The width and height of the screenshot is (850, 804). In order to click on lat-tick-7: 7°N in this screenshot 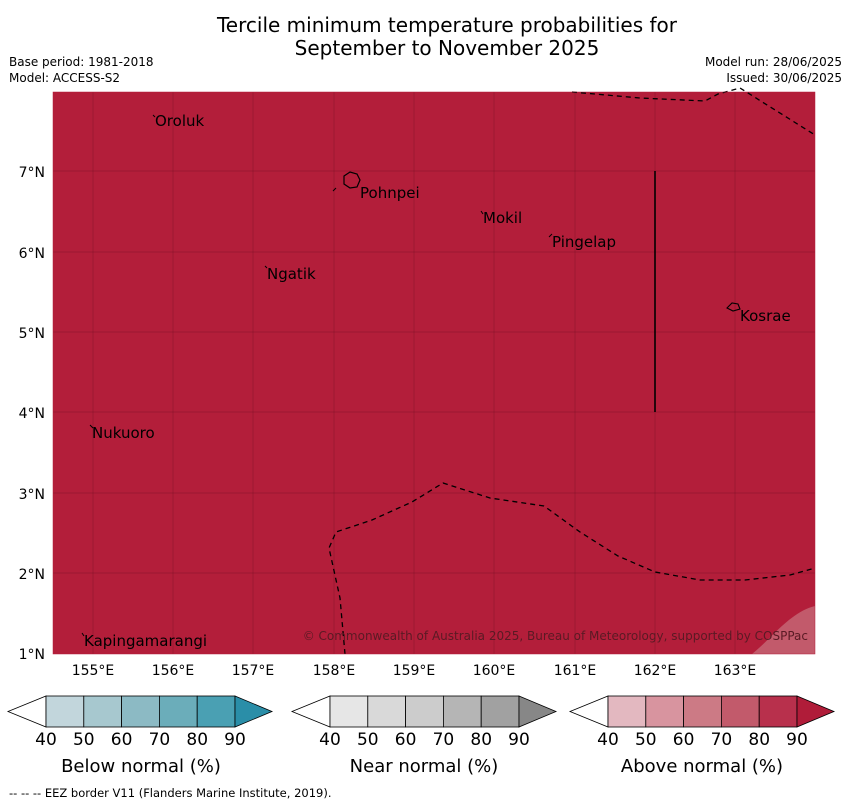, I will do `click(32, 173)`.